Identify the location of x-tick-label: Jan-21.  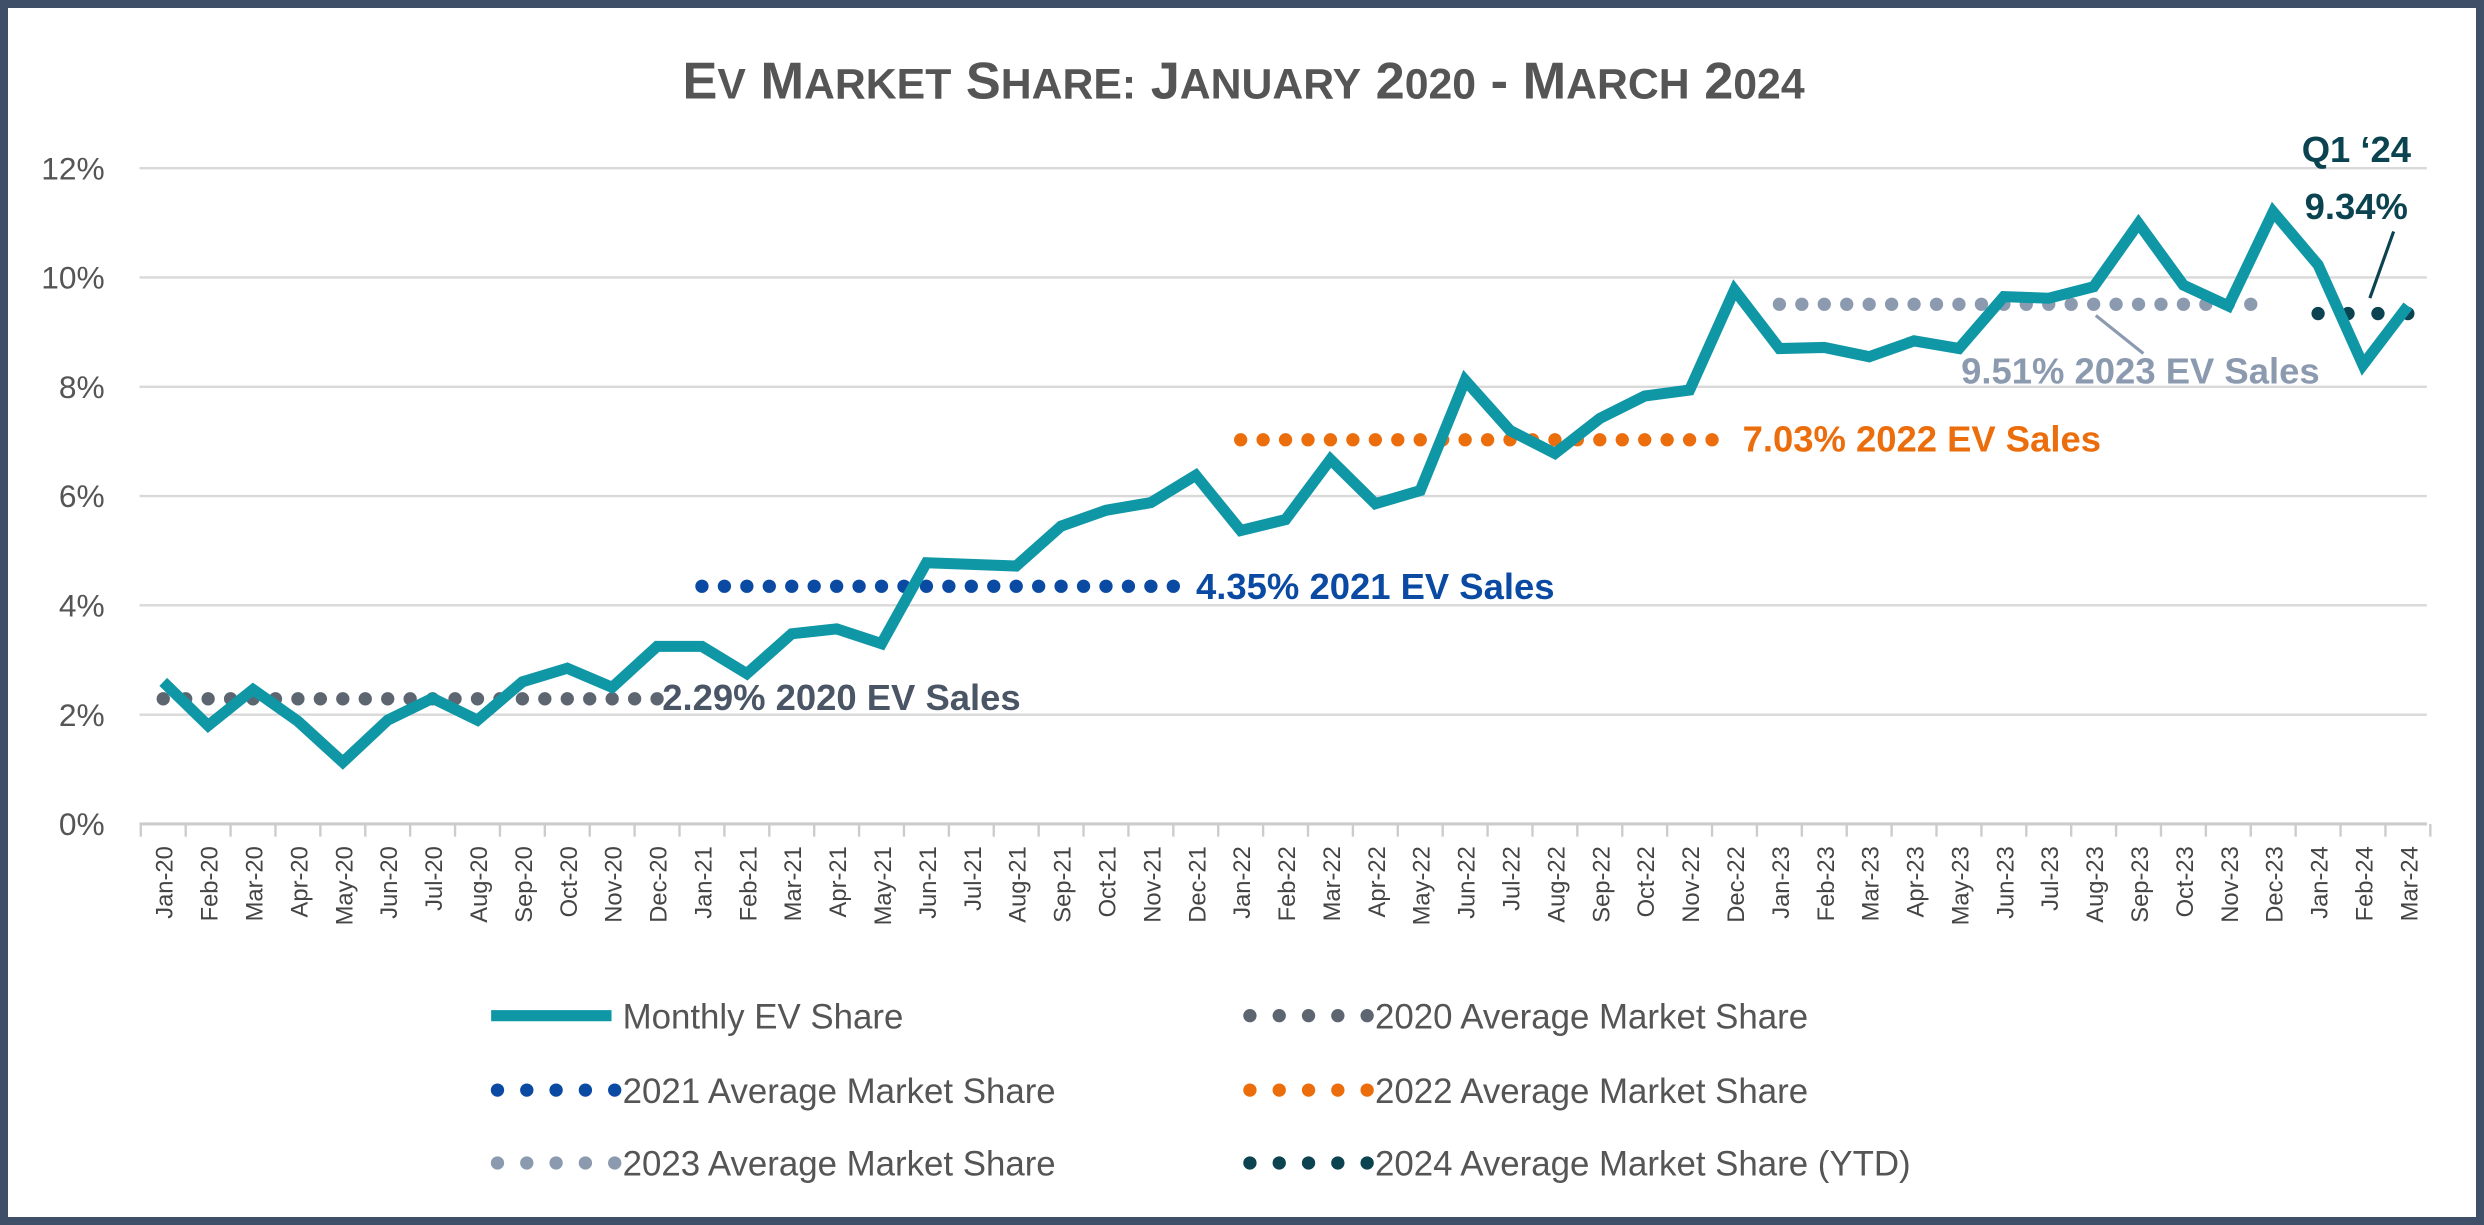
(703, 882).